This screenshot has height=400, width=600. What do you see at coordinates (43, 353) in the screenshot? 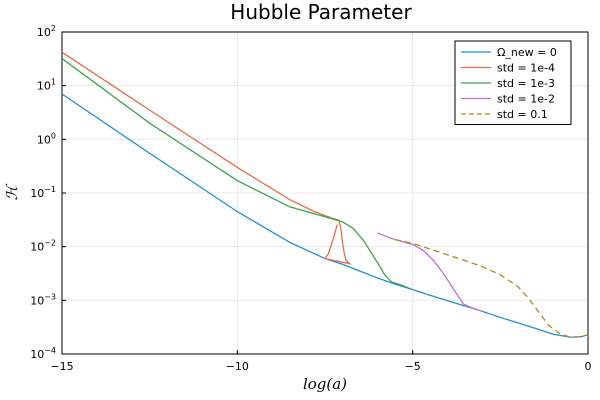
I see `y-tick-label: 10⁻⁴` at bounding box center [43, 353].